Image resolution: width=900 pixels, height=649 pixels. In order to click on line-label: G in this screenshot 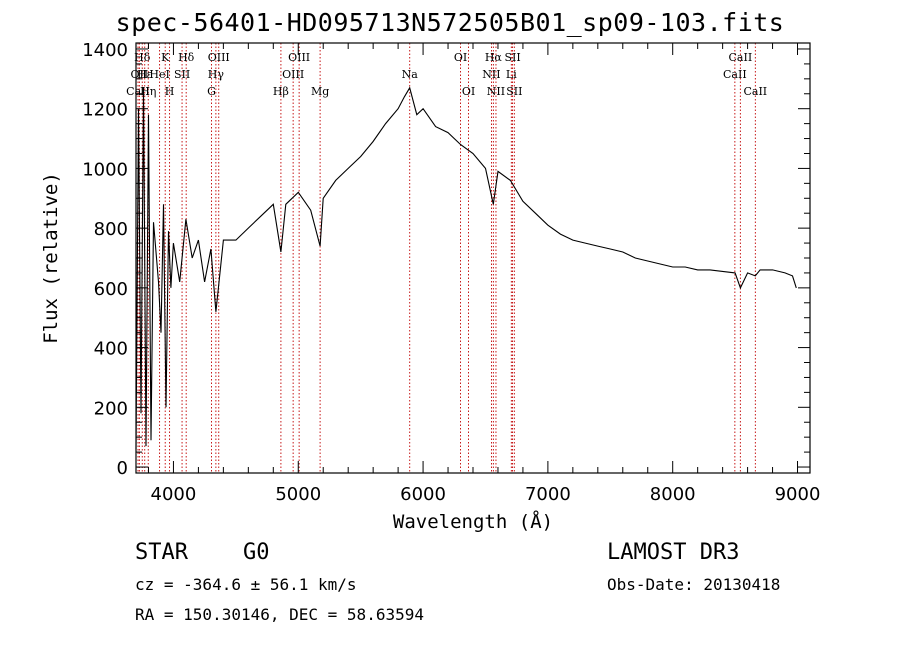, I will do `click(211, 91)`.